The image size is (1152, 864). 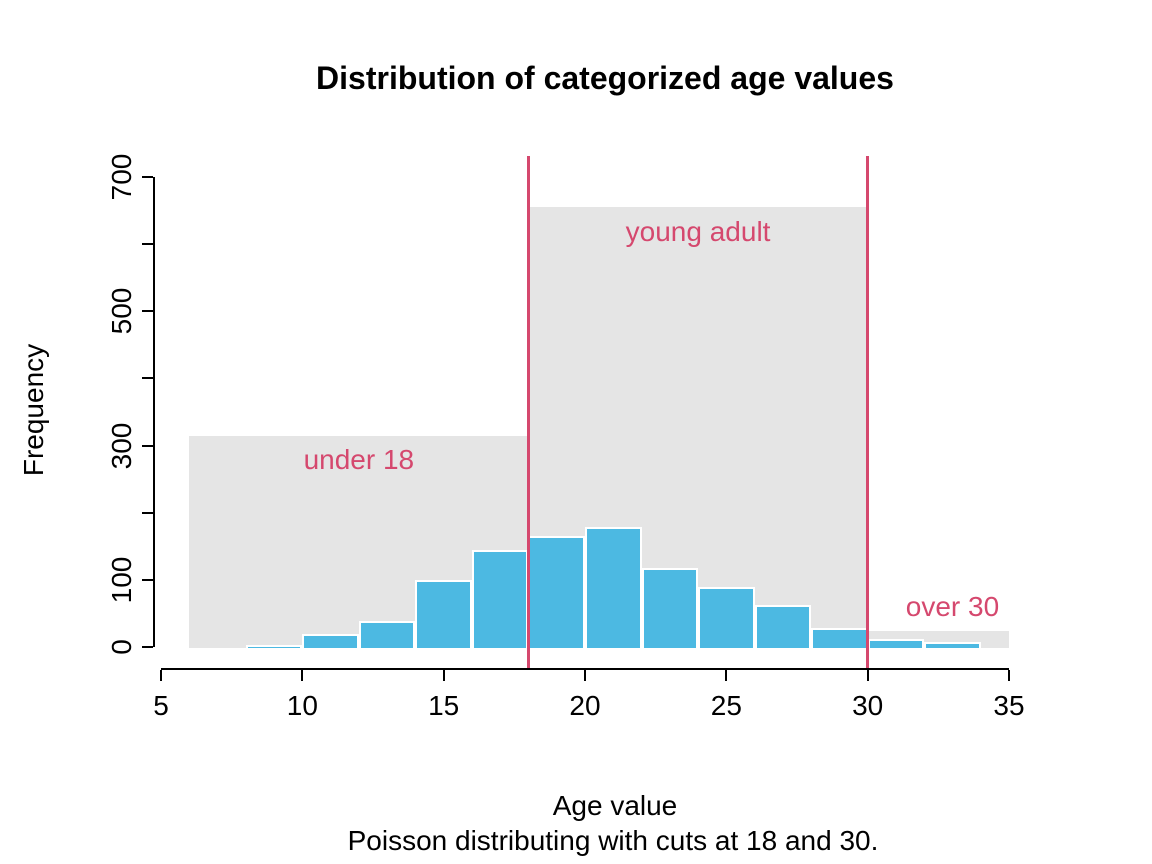 What do you see at coordinates (121, 445) in the screenshot?
I see `y-axis-tick-label: 300` at bounding box center [121, 445].